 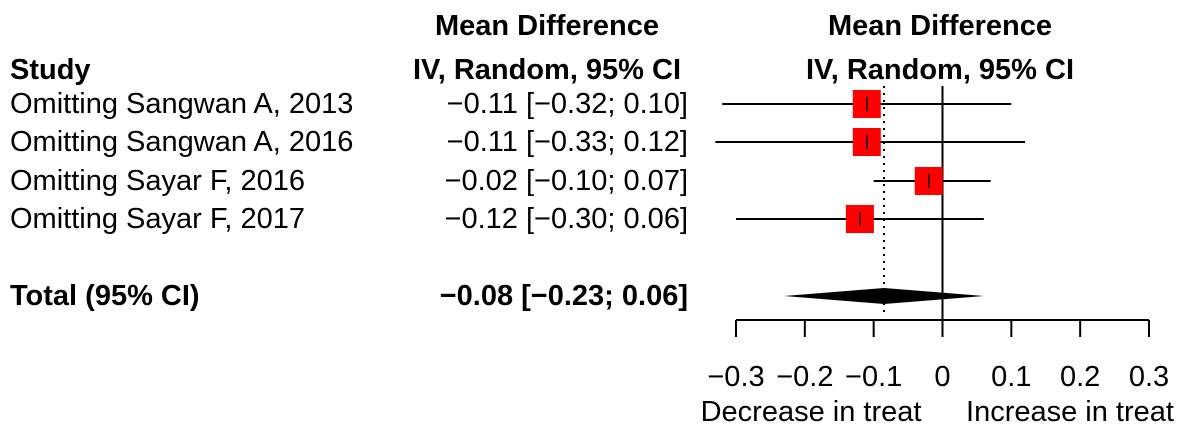 What do you see at coordinates (157, 181) in the screenshot?
I see `study-label: Omitting Sayar F, 2016` at bounding box center [157, 181].